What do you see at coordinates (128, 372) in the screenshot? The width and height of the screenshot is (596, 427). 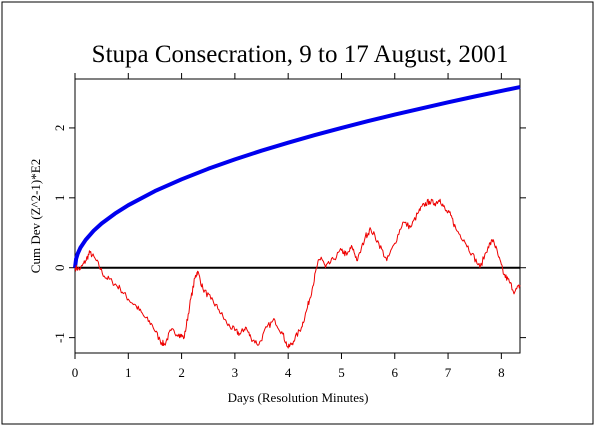 I see `x-tick-label: 1` at bounding box center [128, 372].